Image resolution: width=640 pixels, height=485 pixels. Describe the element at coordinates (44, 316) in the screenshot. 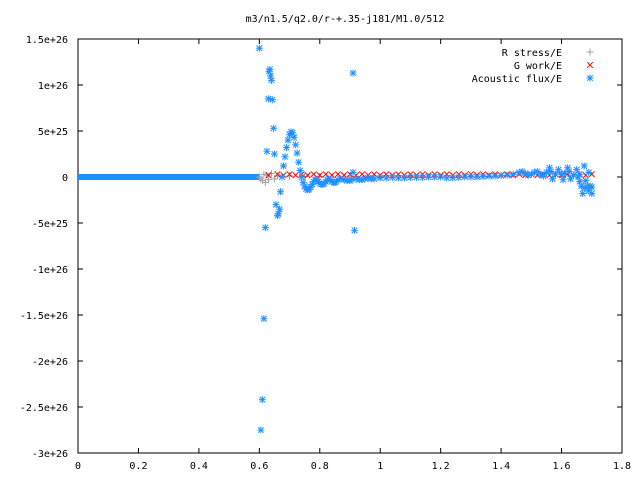

I see `y-tick-label: -1.5e+26` at that location.